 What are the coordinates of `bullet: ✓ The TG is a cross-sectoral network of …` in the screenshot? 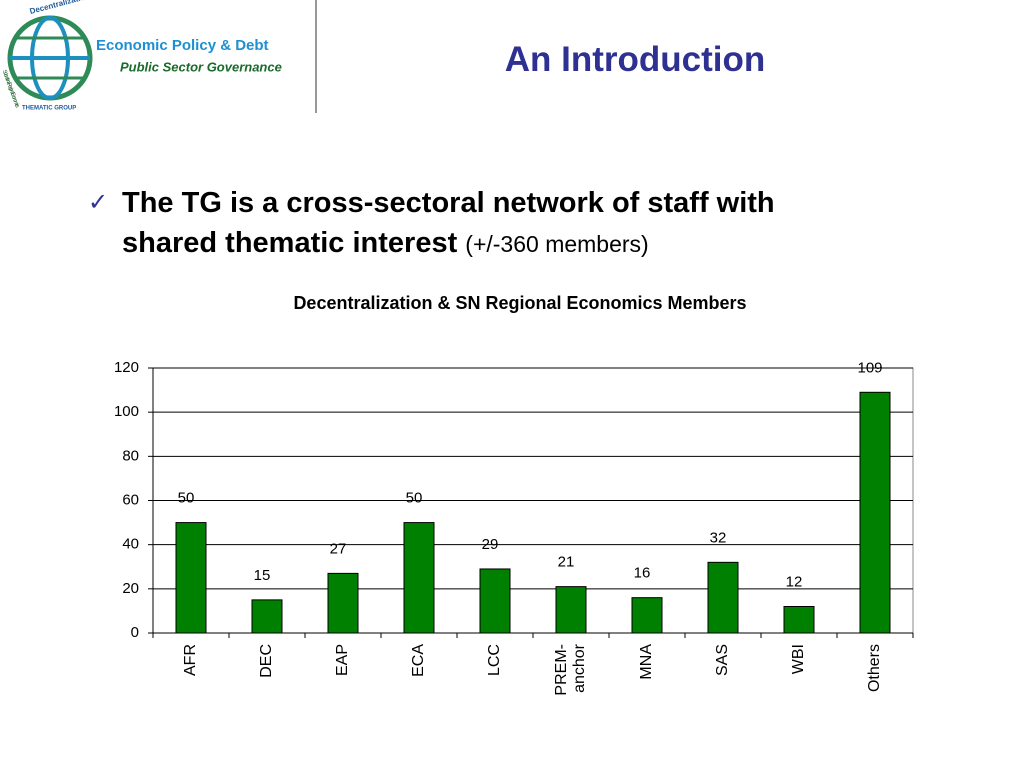 It's located at (488, 223).